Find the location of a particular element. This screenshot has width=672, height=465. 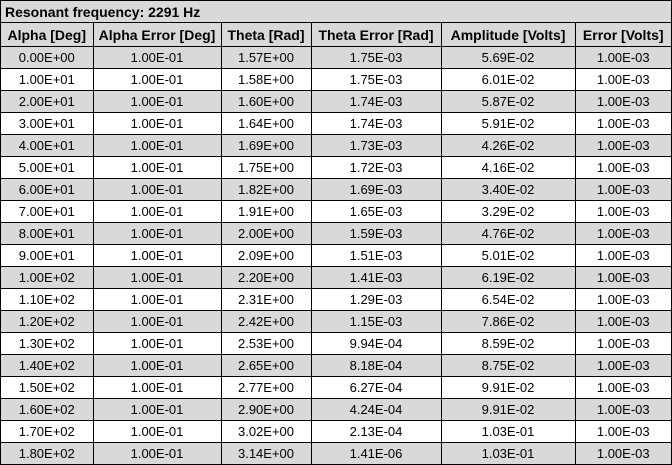

cell-alpha: 1.00E+01 is located at coordinates (47, 79).